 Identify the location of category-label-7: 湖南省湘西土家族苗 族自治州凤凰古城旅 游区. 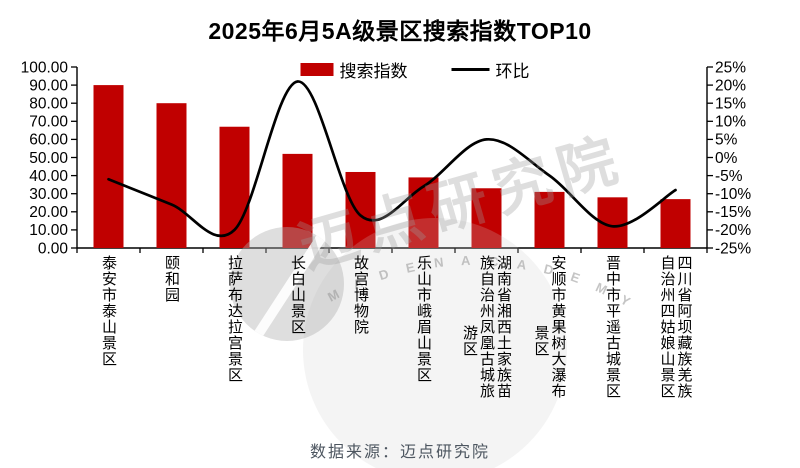
(486, 341).